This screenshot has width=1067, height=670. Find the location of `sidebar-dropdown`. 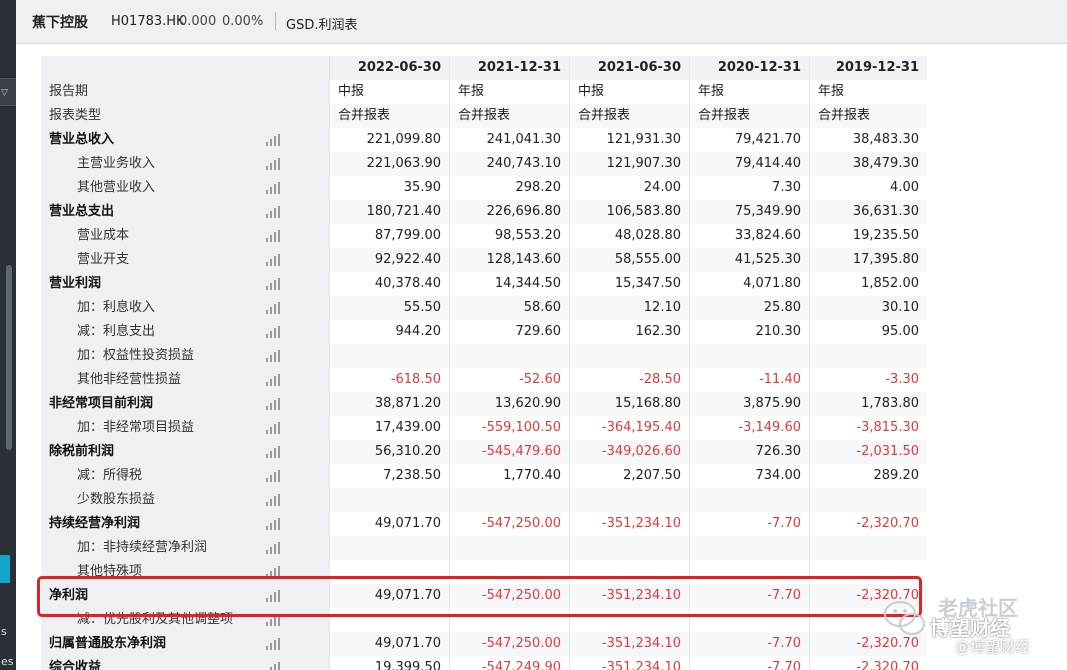

sidebar-dropdown is located at coordinates (8, 92).